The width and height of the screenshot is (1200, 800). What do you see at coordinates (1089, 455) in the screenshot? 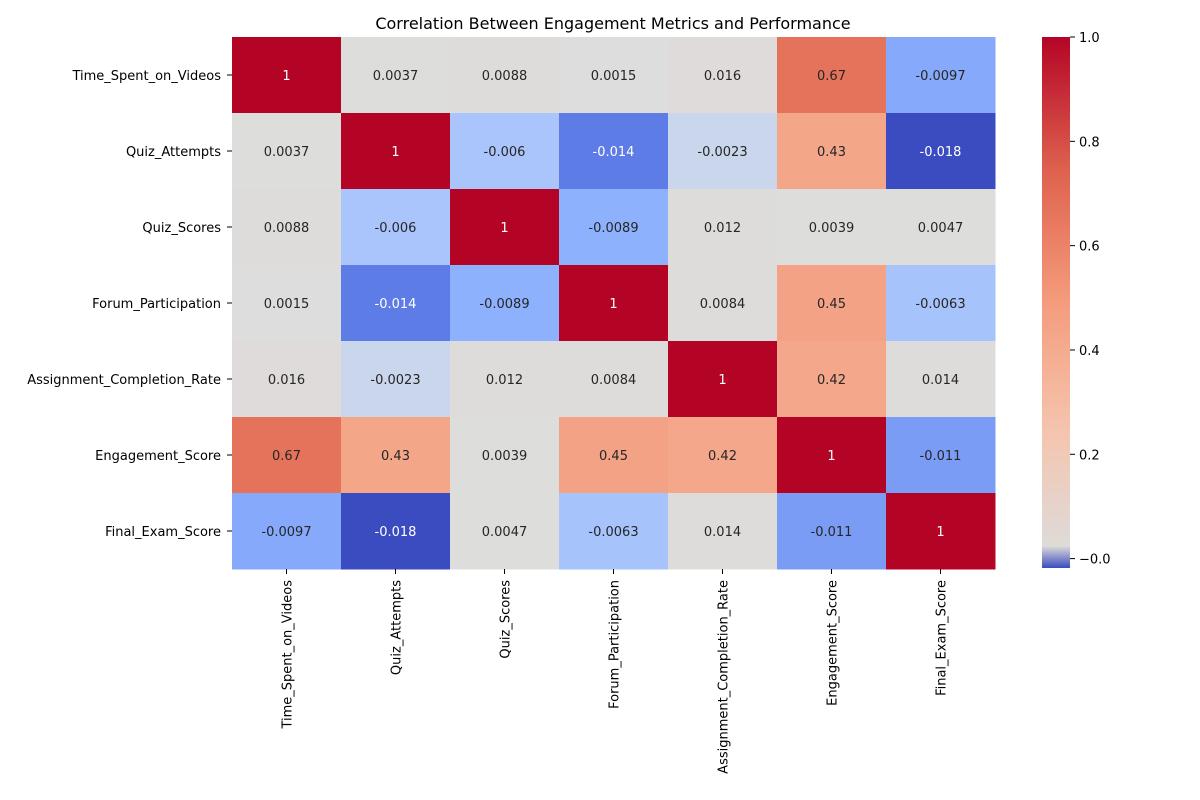
I see `colorbar-tick-label: 0.2` at bounding box center [1089, 455].